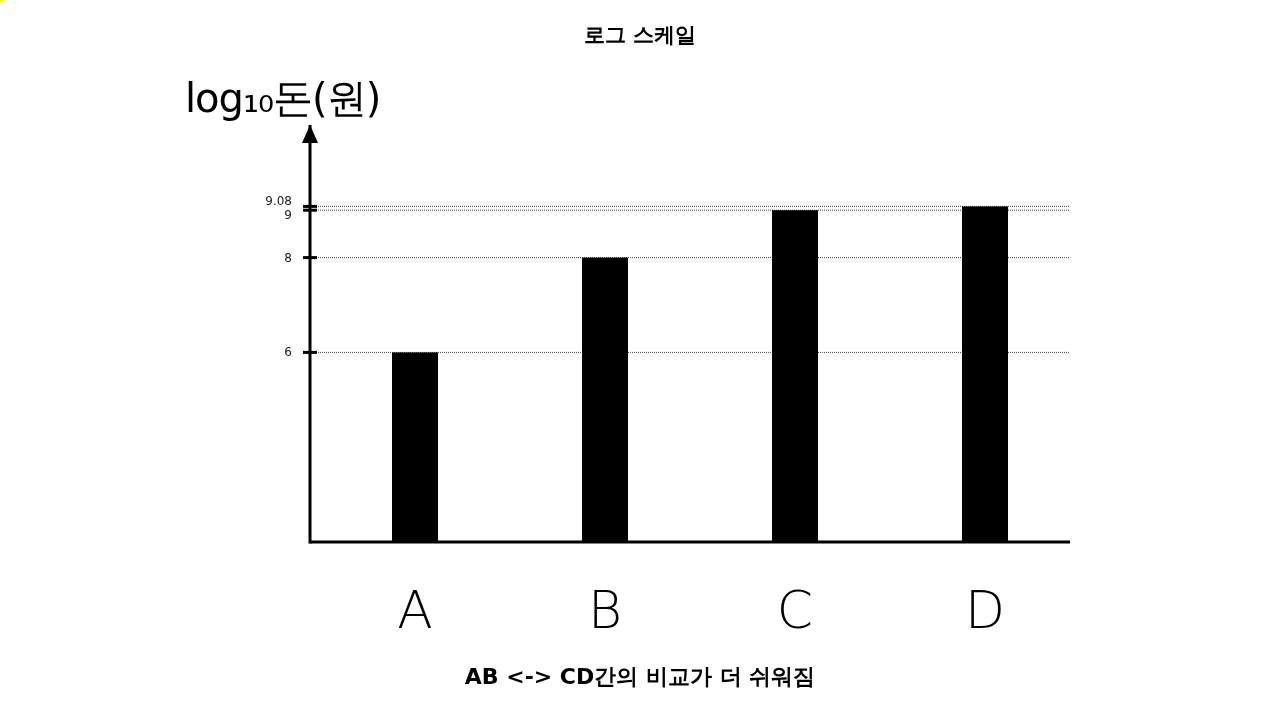  I want to click on x-tick-label: D, so click(985, 610).